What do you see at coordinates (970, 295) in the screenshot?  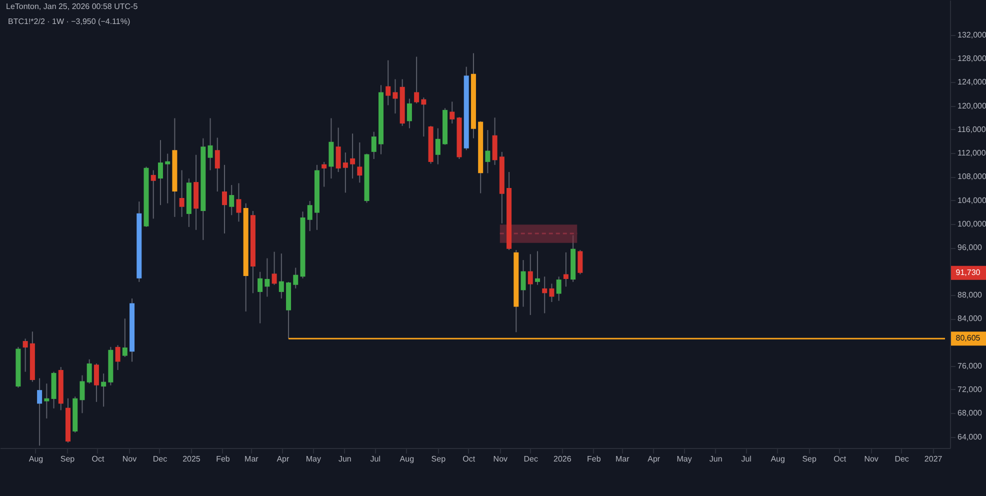 I see `y-tick-label: 88,000` at bounding box center [970, 295].